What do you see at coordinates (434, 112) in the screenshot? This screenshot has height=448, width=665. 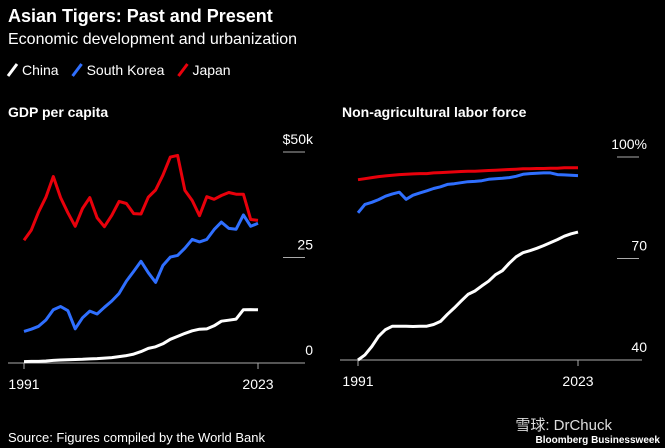 I see `panel-title: Non-agricultural labor force` at bounding box center [434, 112].